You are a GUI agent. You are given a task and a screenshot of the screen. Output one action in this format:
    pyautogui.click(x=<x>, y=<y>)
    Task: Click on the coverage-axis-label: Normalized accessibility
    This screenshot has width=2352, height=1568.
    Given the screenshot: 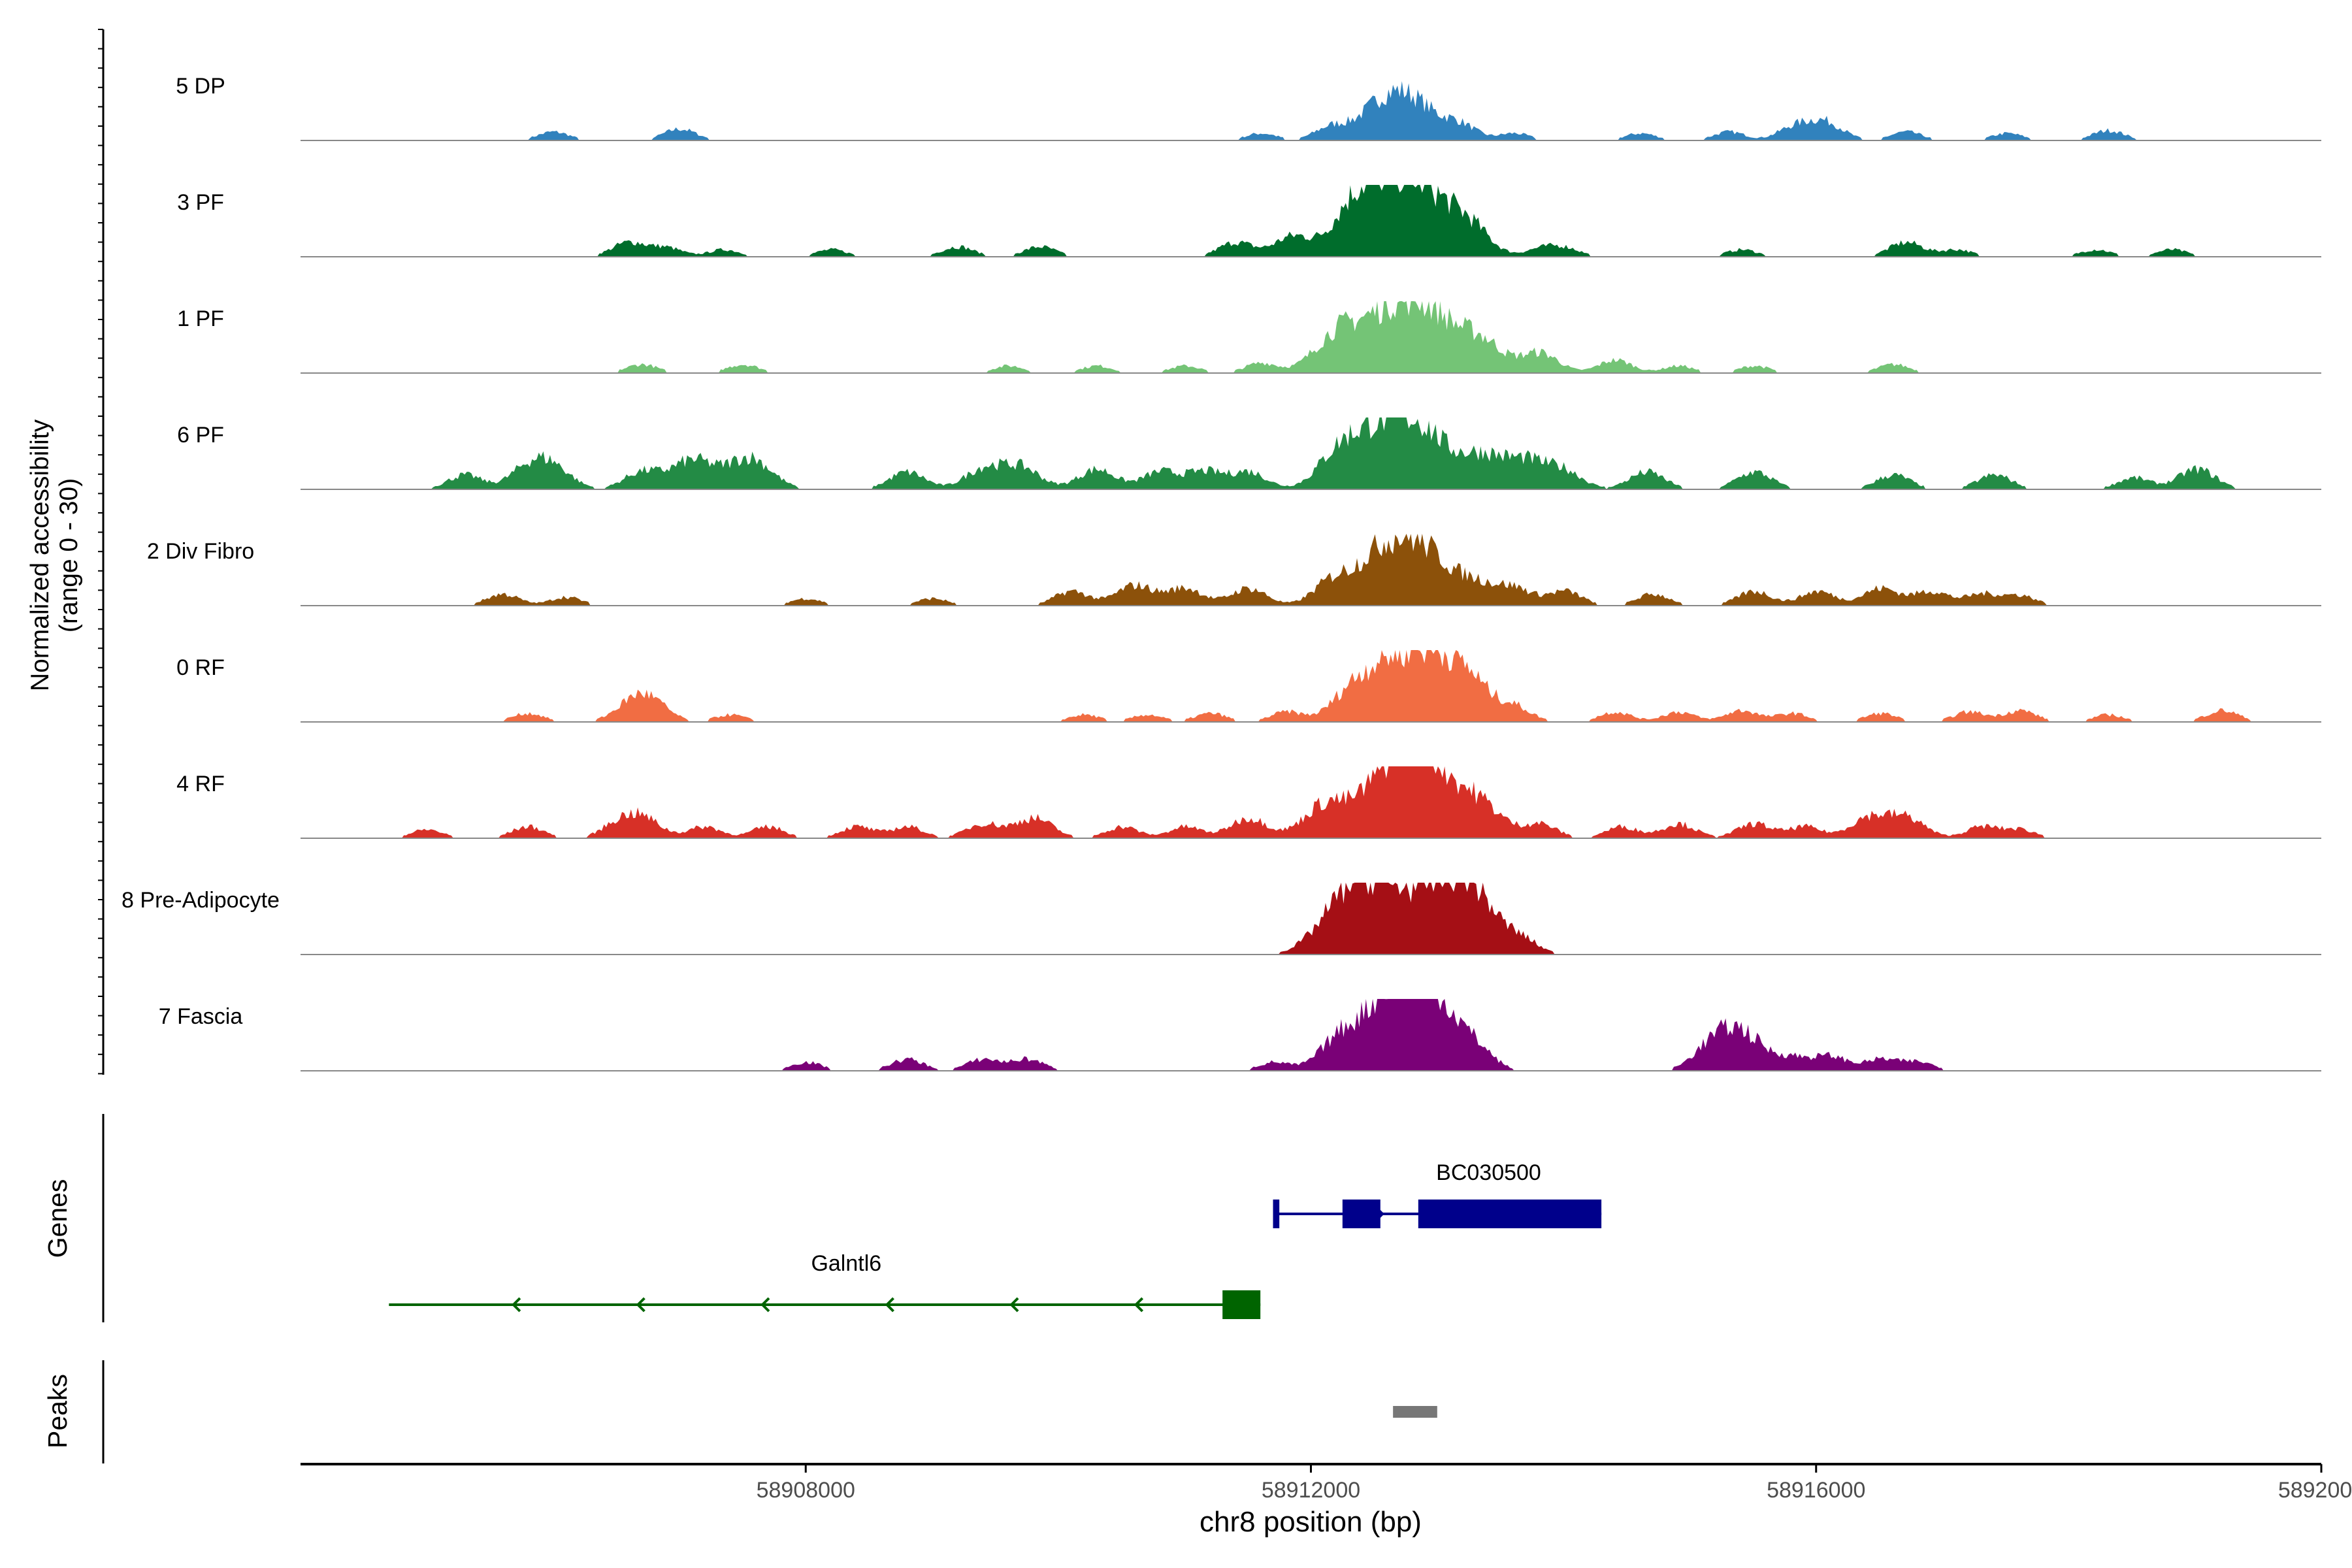 What is the action you would take?
    pyautogui.click(x=40, y=555)
    